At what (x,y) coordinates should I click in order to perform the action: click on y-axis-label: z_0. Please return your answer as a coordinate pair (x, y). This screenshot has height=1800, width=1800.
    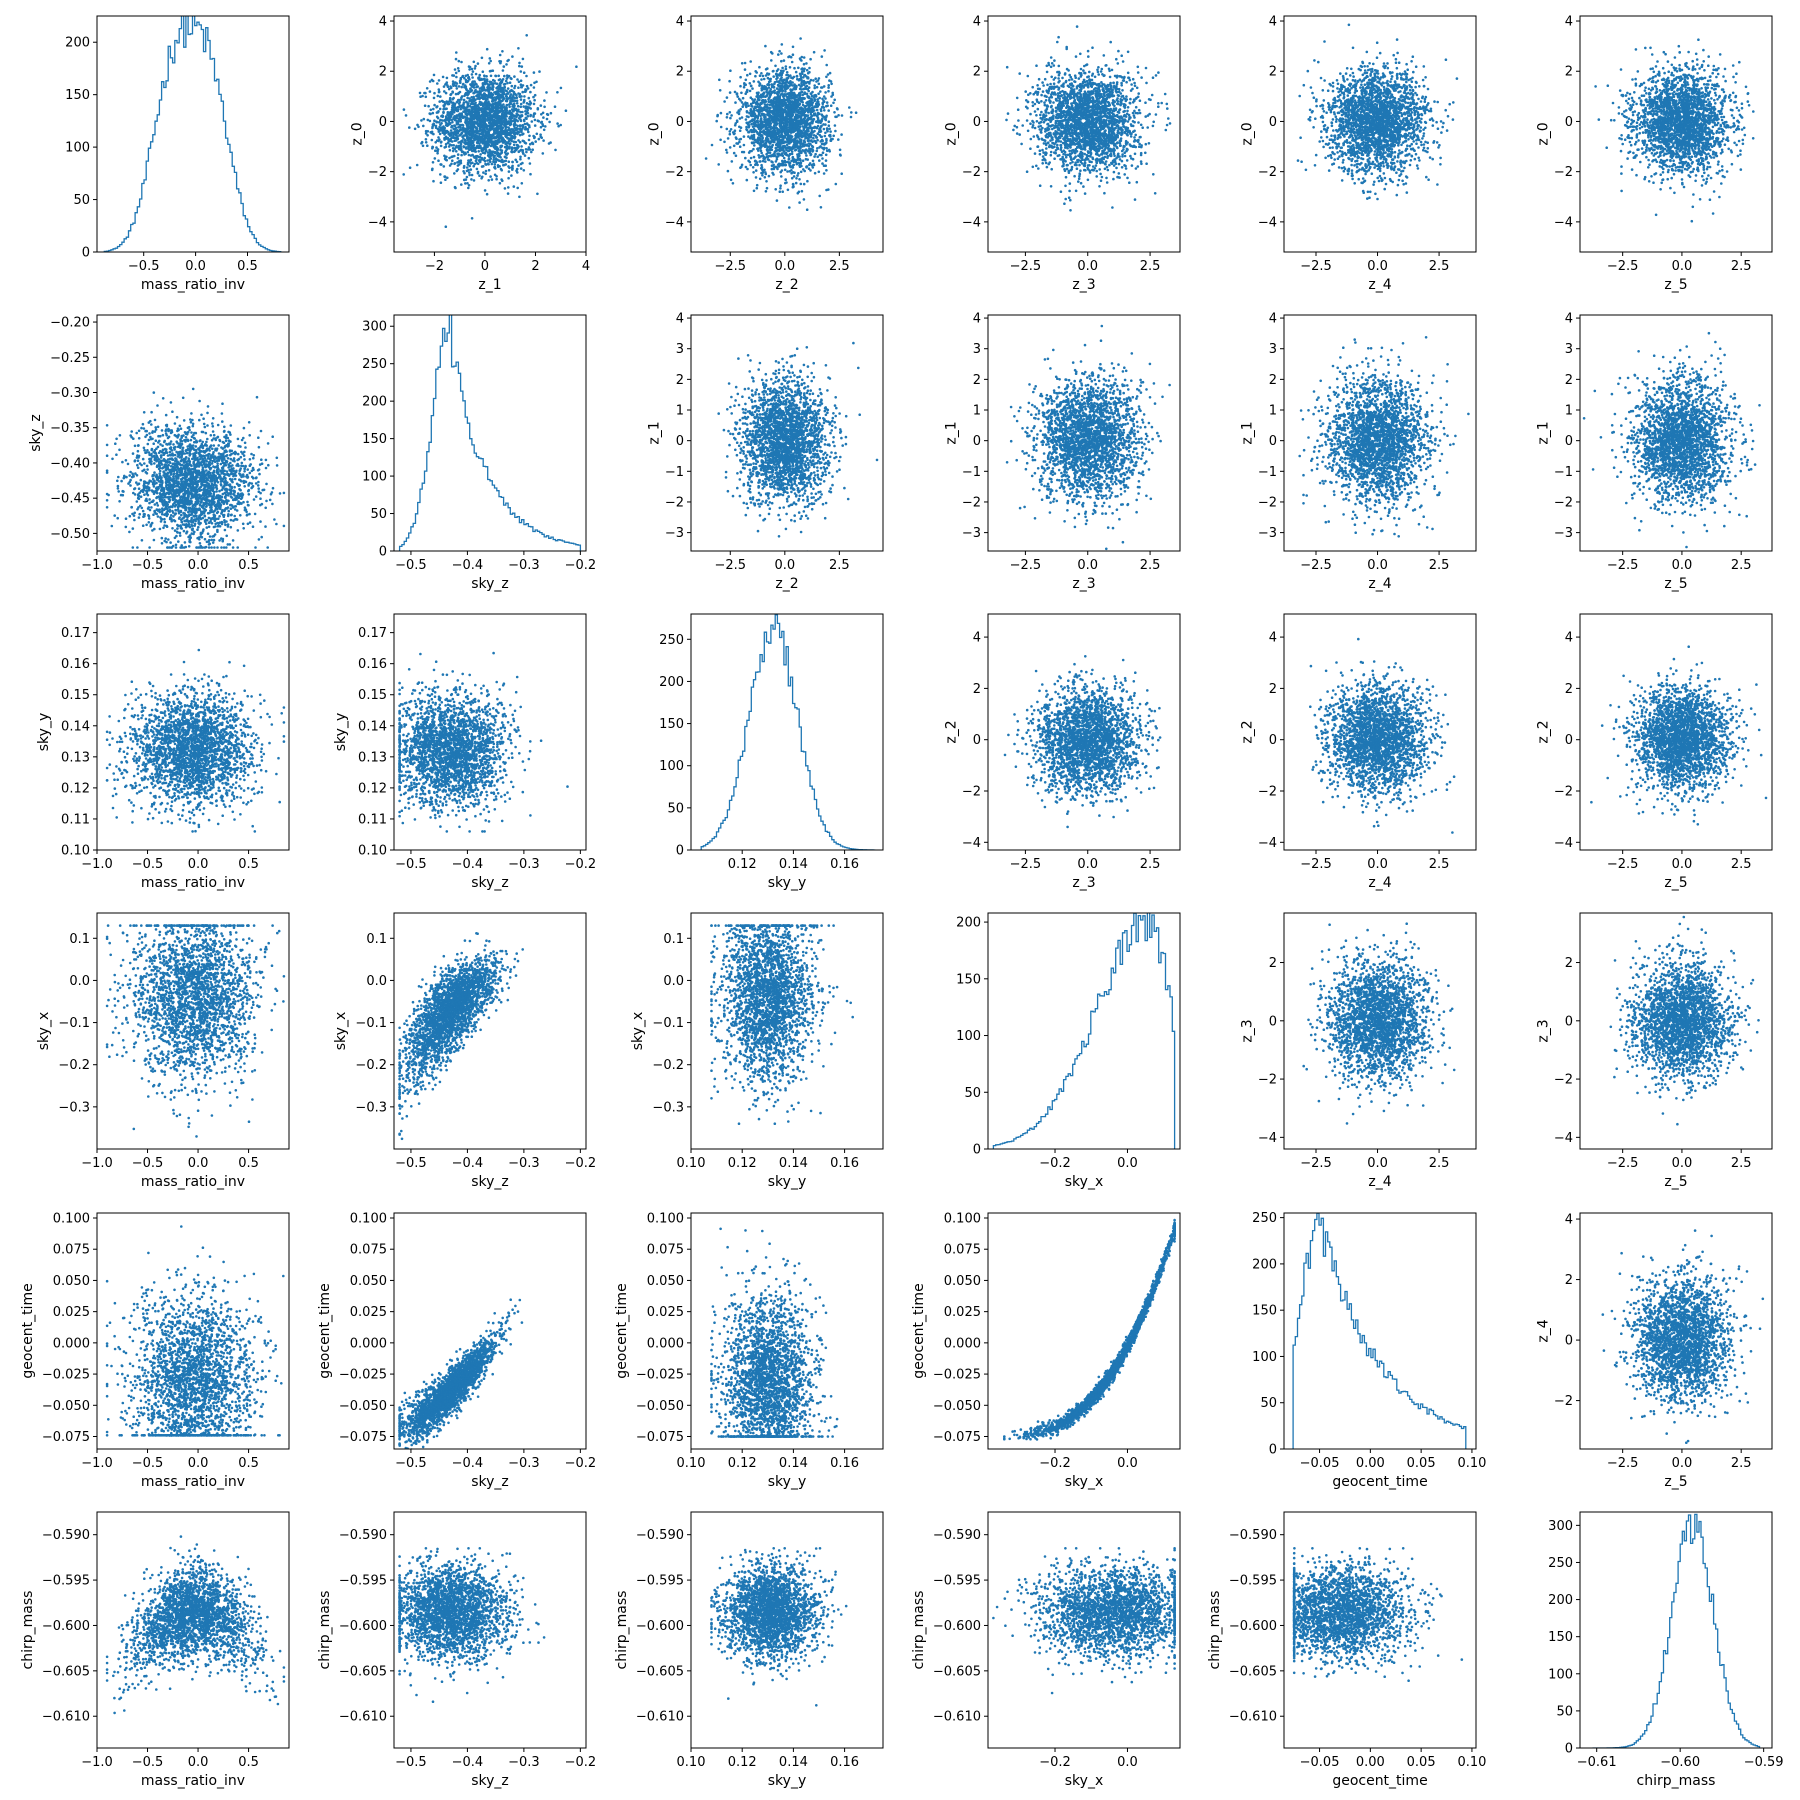
    Looking at the image, I should click on (358, 133).